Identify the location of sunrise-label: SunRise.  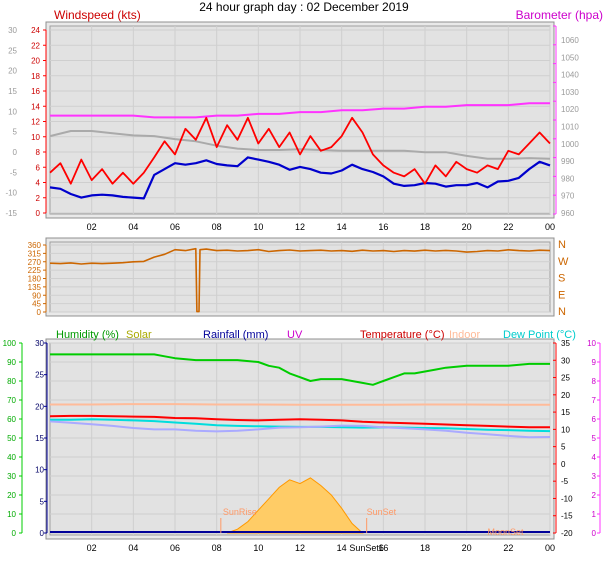
(240, 512).